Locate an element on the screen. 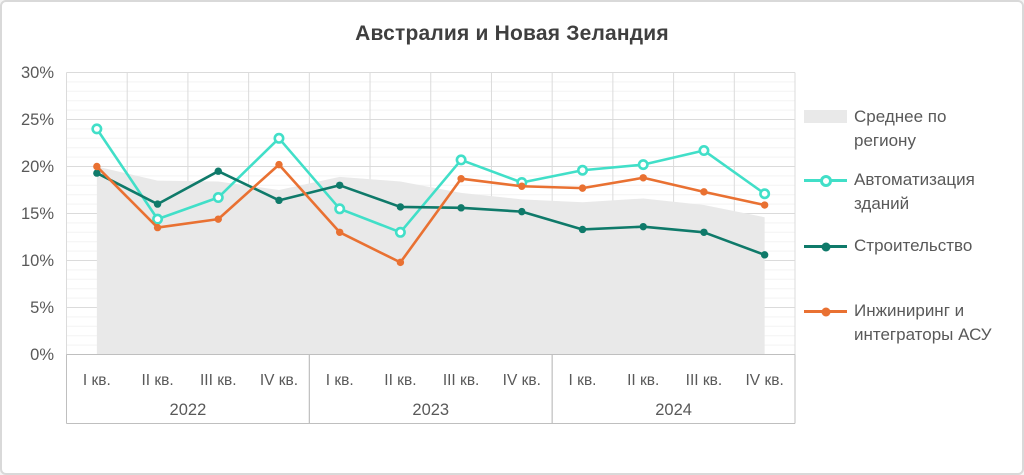  legend-label: Строительство is located at coordinates (937, 246).